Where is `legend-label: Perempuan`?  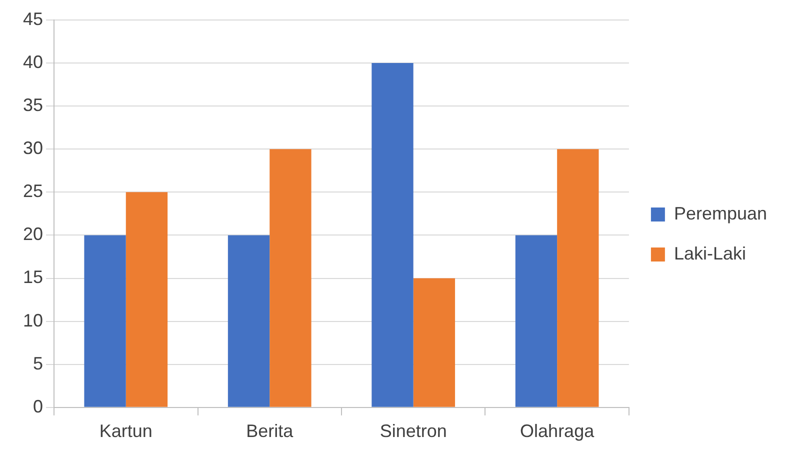
legend-label: Perempuan is located at coordinates (721, 213).